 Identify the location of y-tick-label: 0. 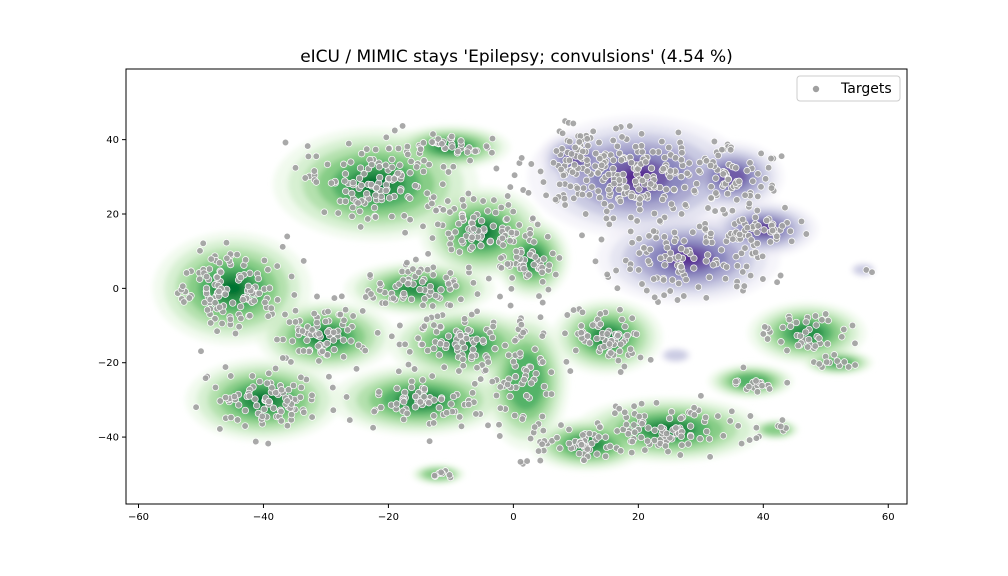
(116, 289).